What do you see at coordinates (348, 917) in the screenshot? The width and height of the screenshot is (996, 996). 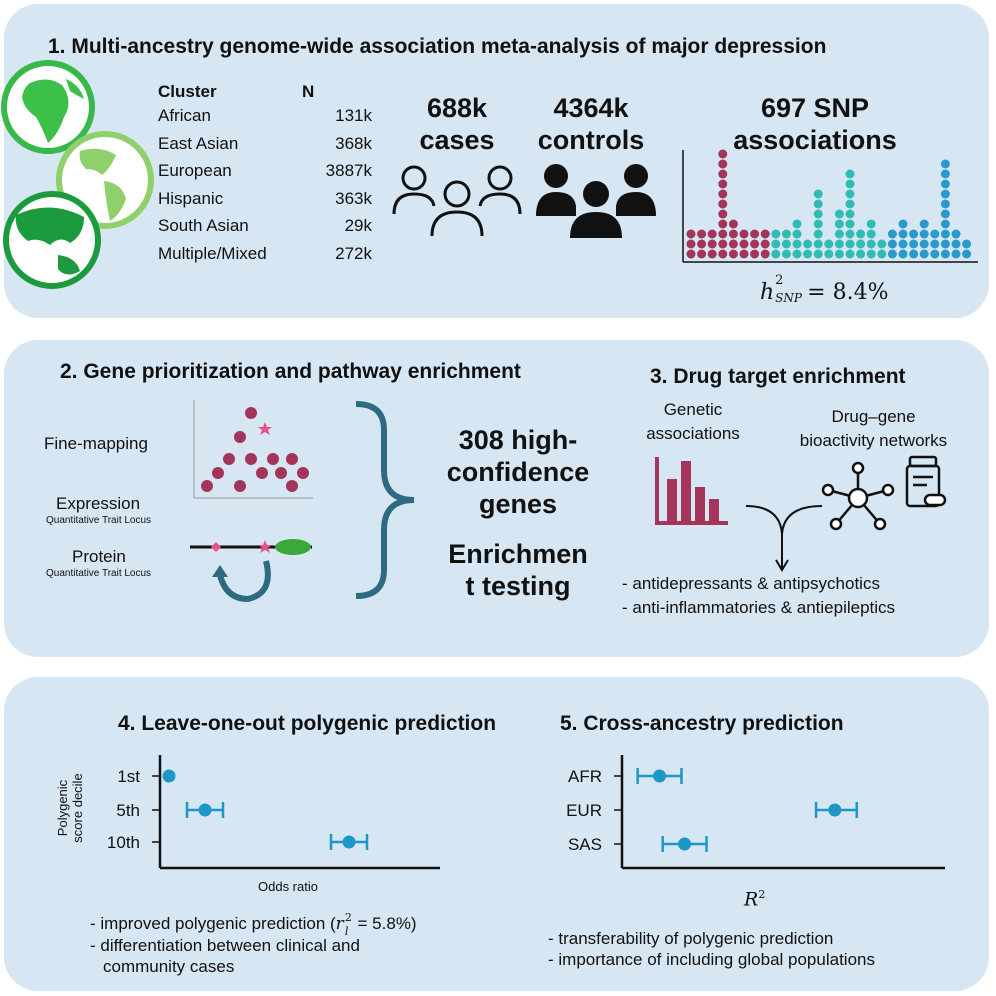 I see `r-super: 2` at bounding box center [348, 917].